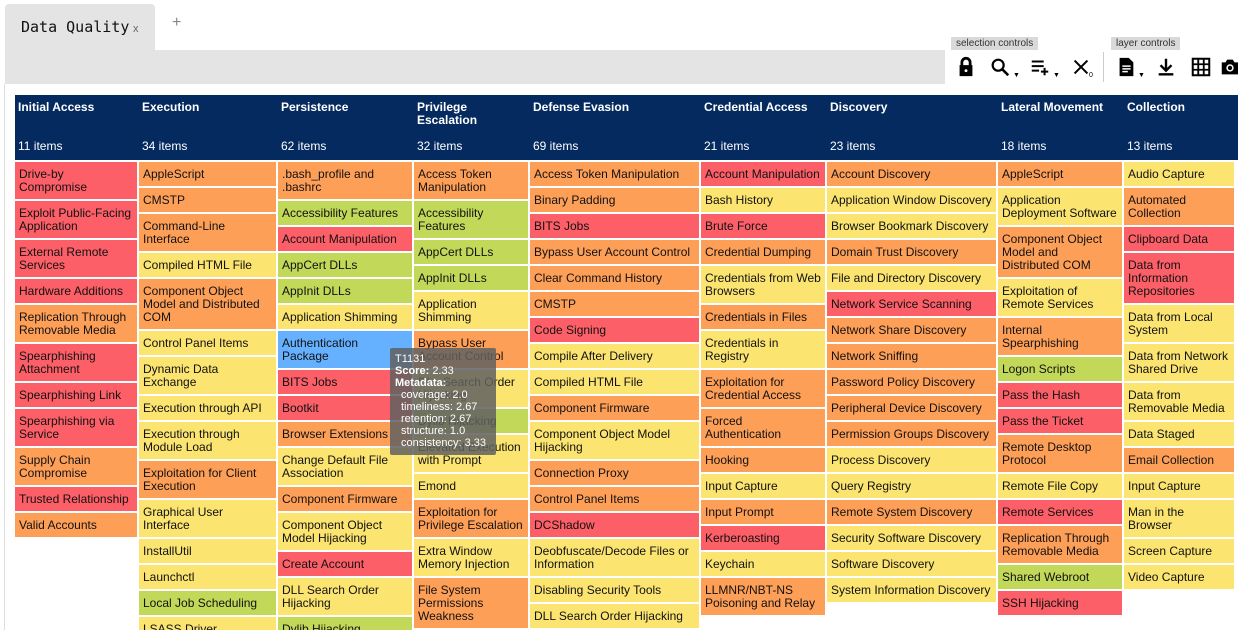 This screenshot has width=1238, height=630. Describe the element at coordinates (1052, 107) in the screenshot. I see `tactic-name: Lateral Movement` at that location.